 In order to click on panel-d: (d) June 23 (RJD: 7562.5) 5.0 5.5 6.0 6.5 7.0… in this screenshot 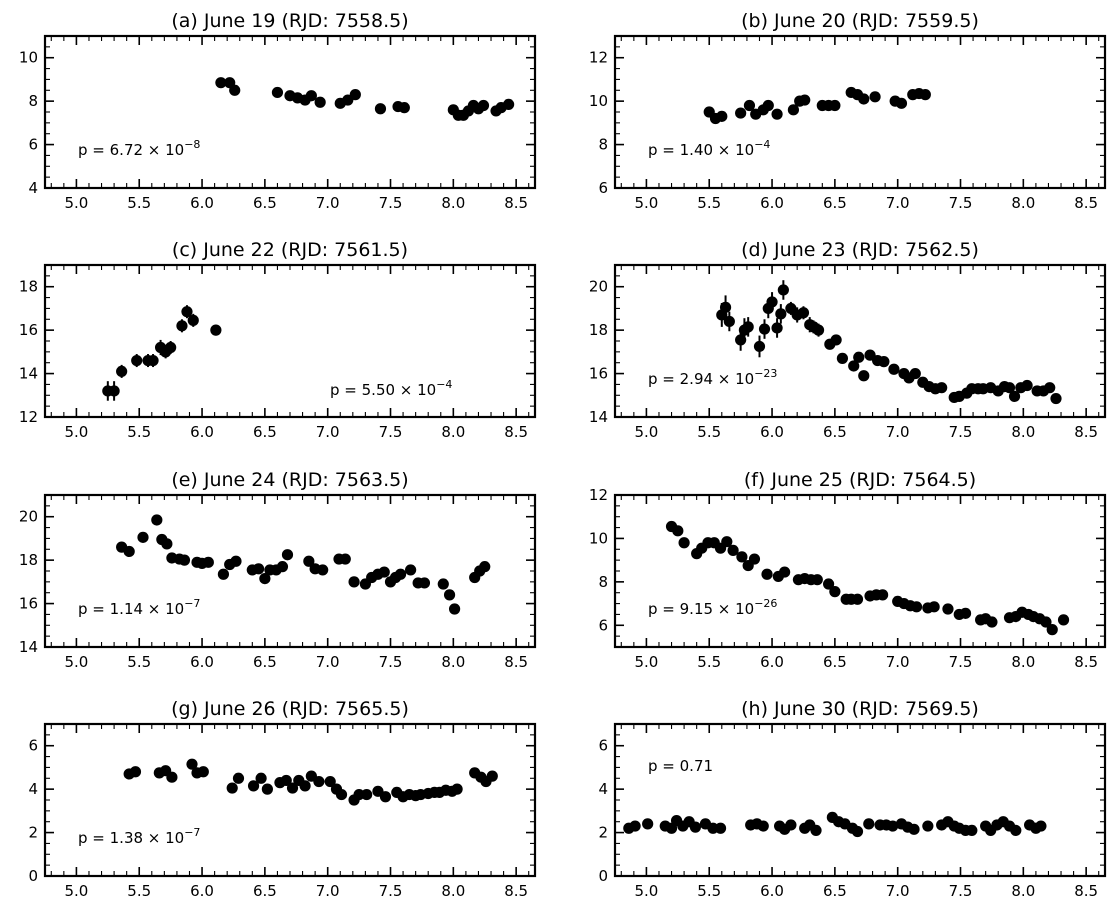, I will do `click(848, 340)`.